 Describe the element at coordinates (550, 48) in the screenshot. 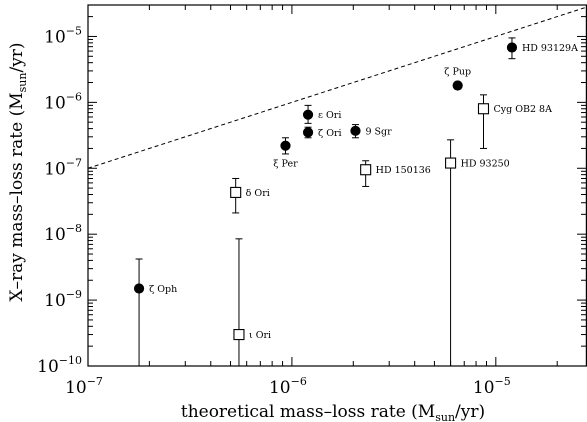

I see `point-label: HD 93129A` at that location.